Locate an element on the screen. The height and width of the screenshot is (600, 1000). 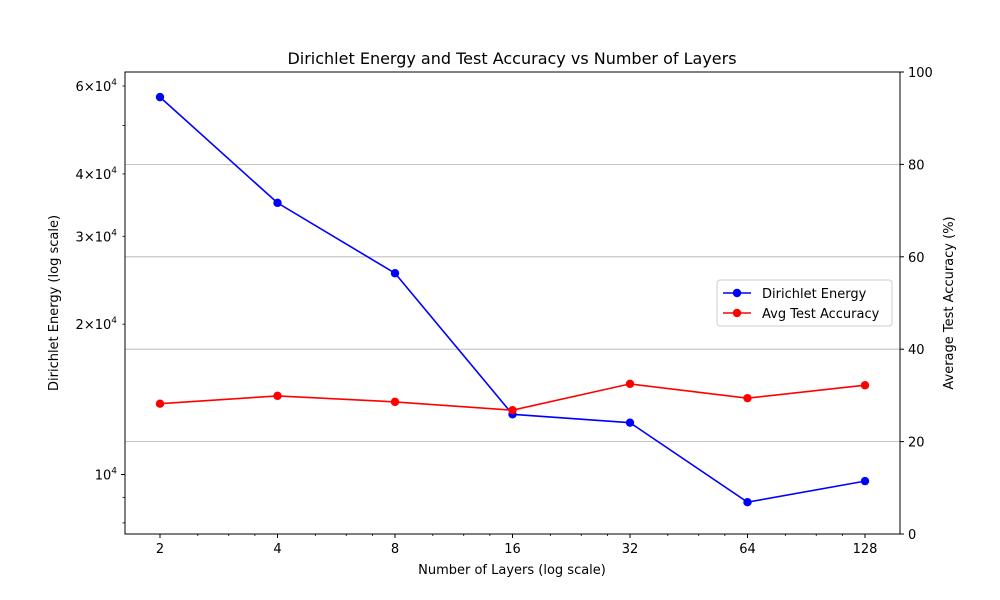
x-axis: 2 4 8 16 32 64 128 is located at coordinates (517, 545).